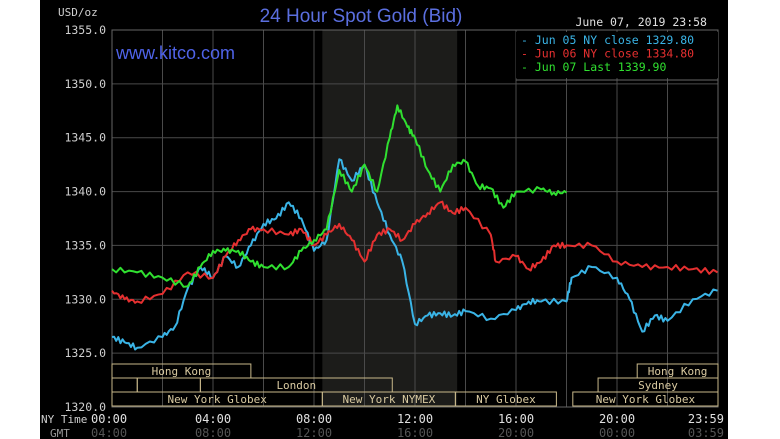 The image size is (780, 439). I want to click on x-axis-row-label: NY Time, so click(64, 419).